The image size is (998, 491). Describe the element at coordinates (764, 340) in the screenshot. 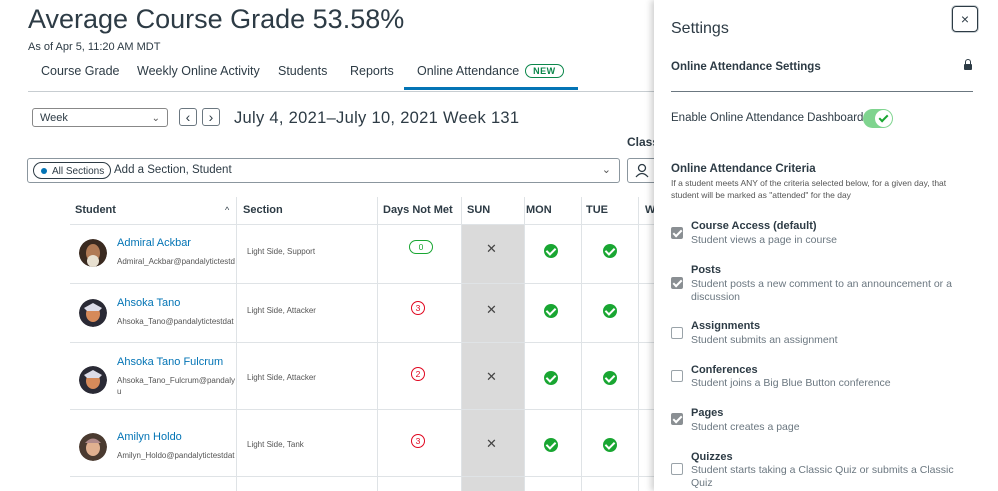

I see `criterion-description: Student submits an assignment` at that location.